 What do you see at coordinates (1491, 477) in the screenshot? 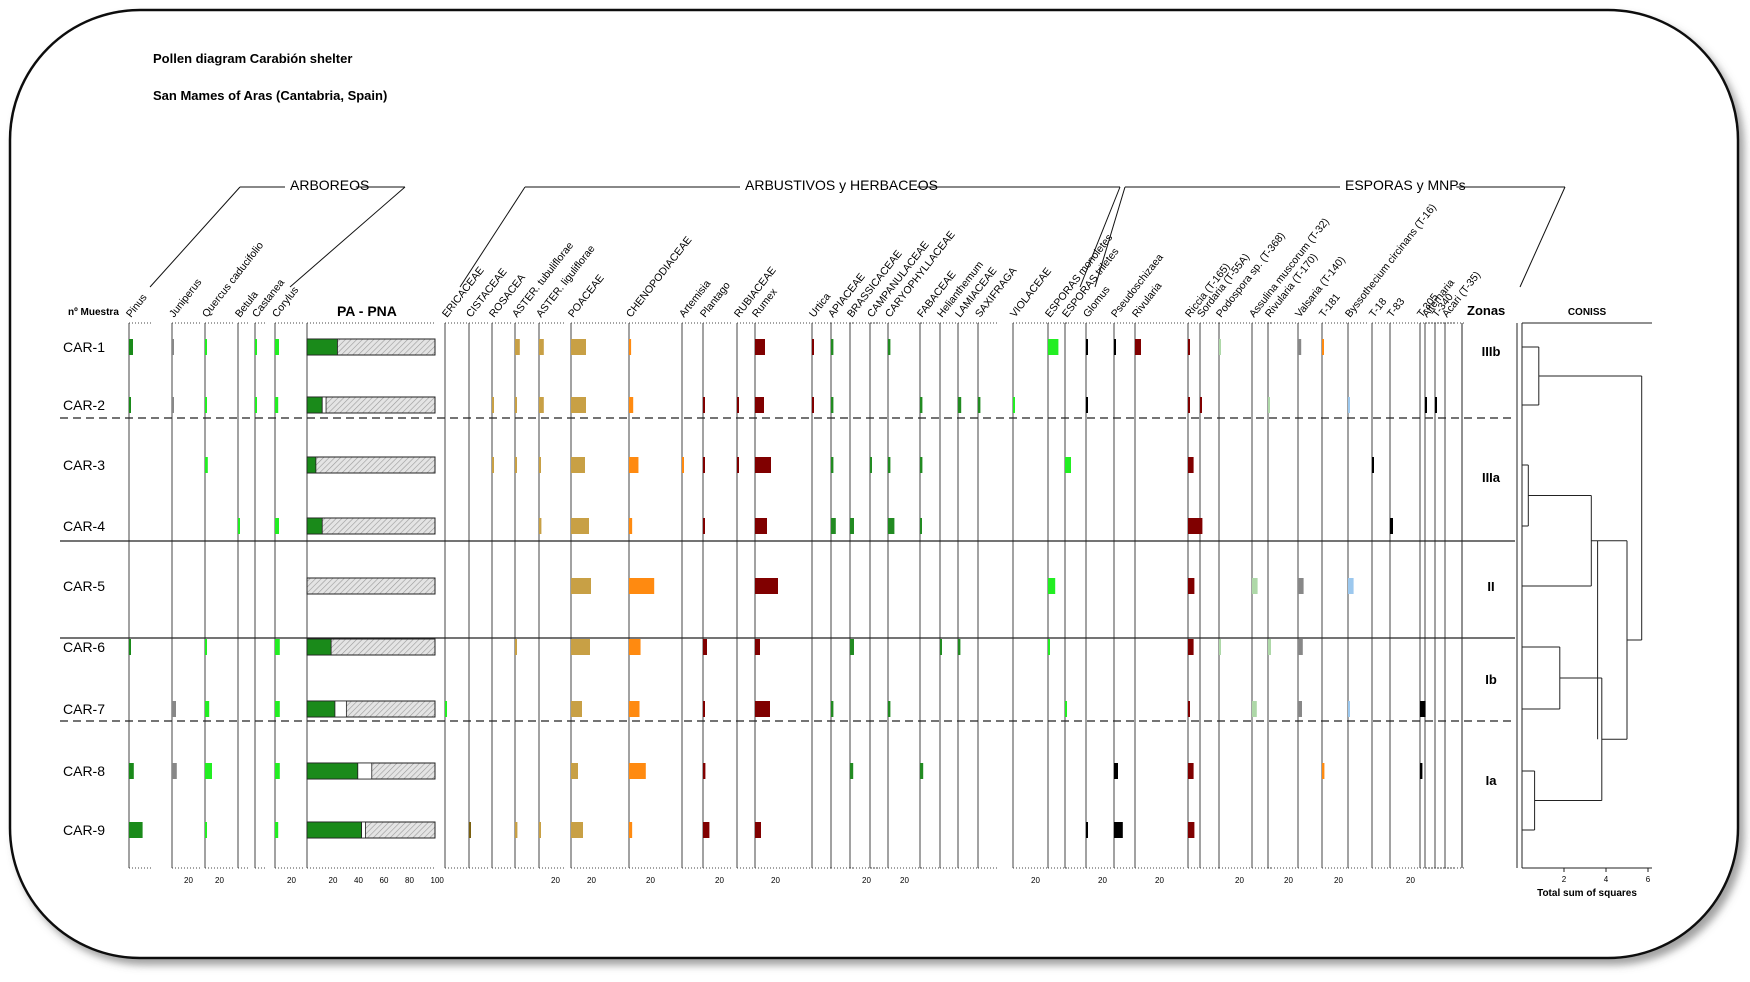
I see `zone-label: IIIa` at bounding box center [1491, 477].